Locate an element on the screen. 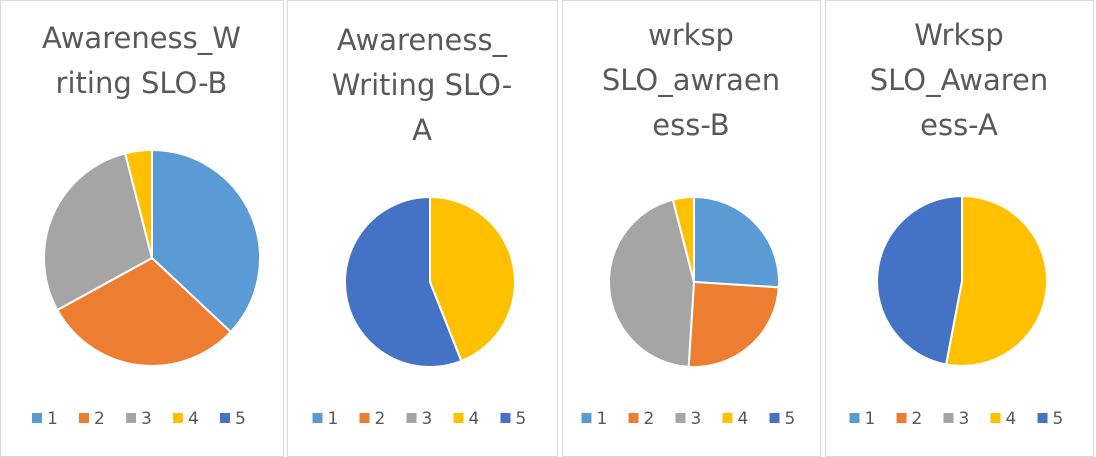 This screenshot has height=457, width=1096. title-line: SLO_Awaren is located at coordinates (959, 80).